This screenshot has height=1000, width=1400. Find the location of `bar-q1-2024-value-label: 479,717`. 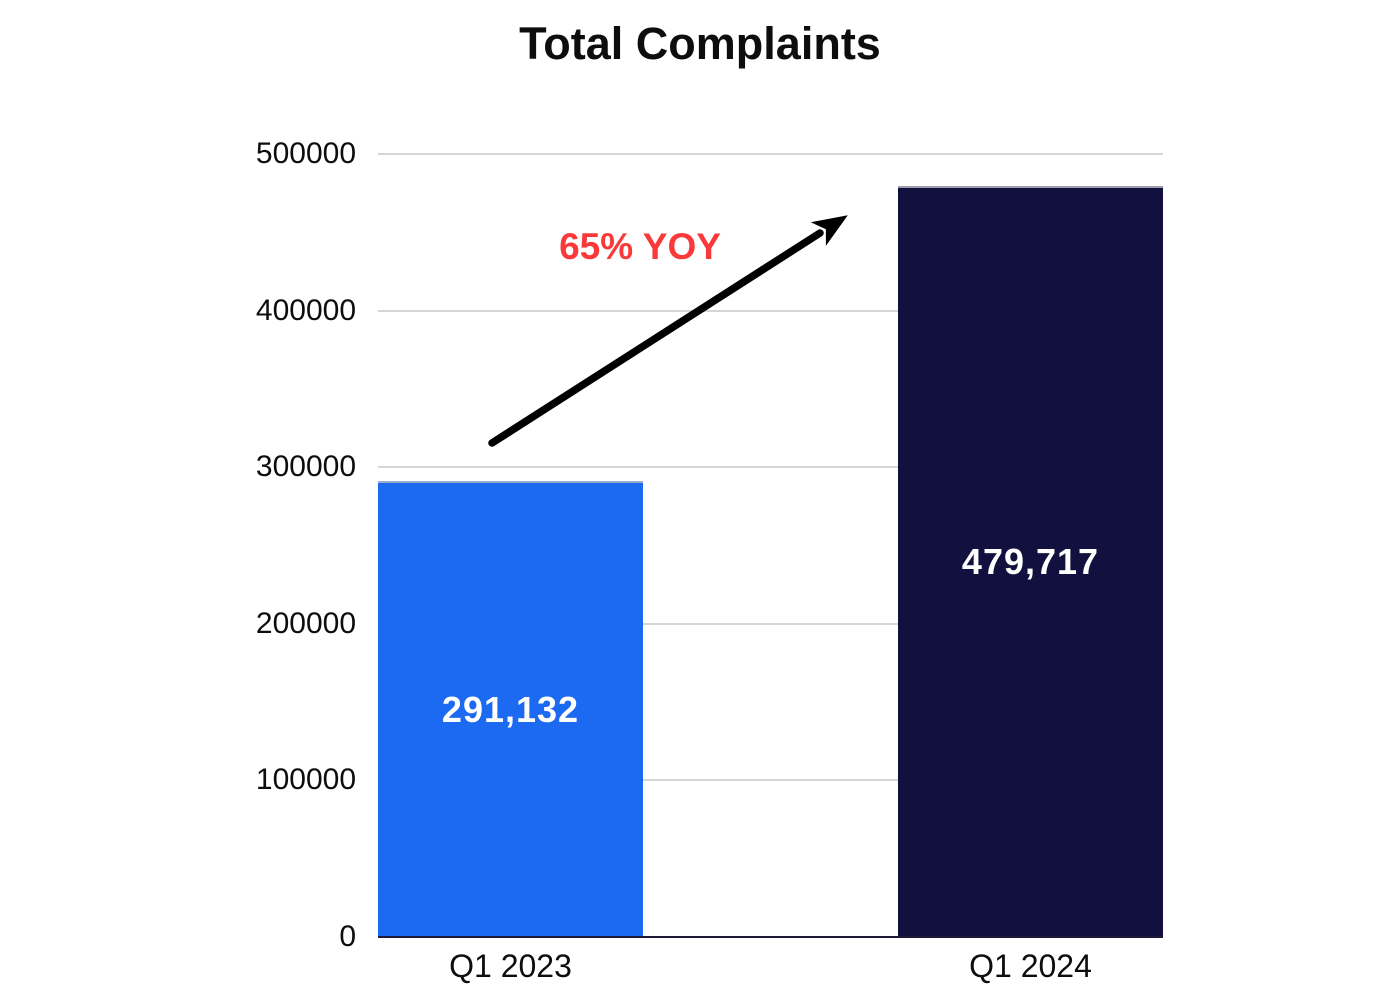

bar-q1-2024-value-label: 479,717 is located at coordinates (1030, 562).